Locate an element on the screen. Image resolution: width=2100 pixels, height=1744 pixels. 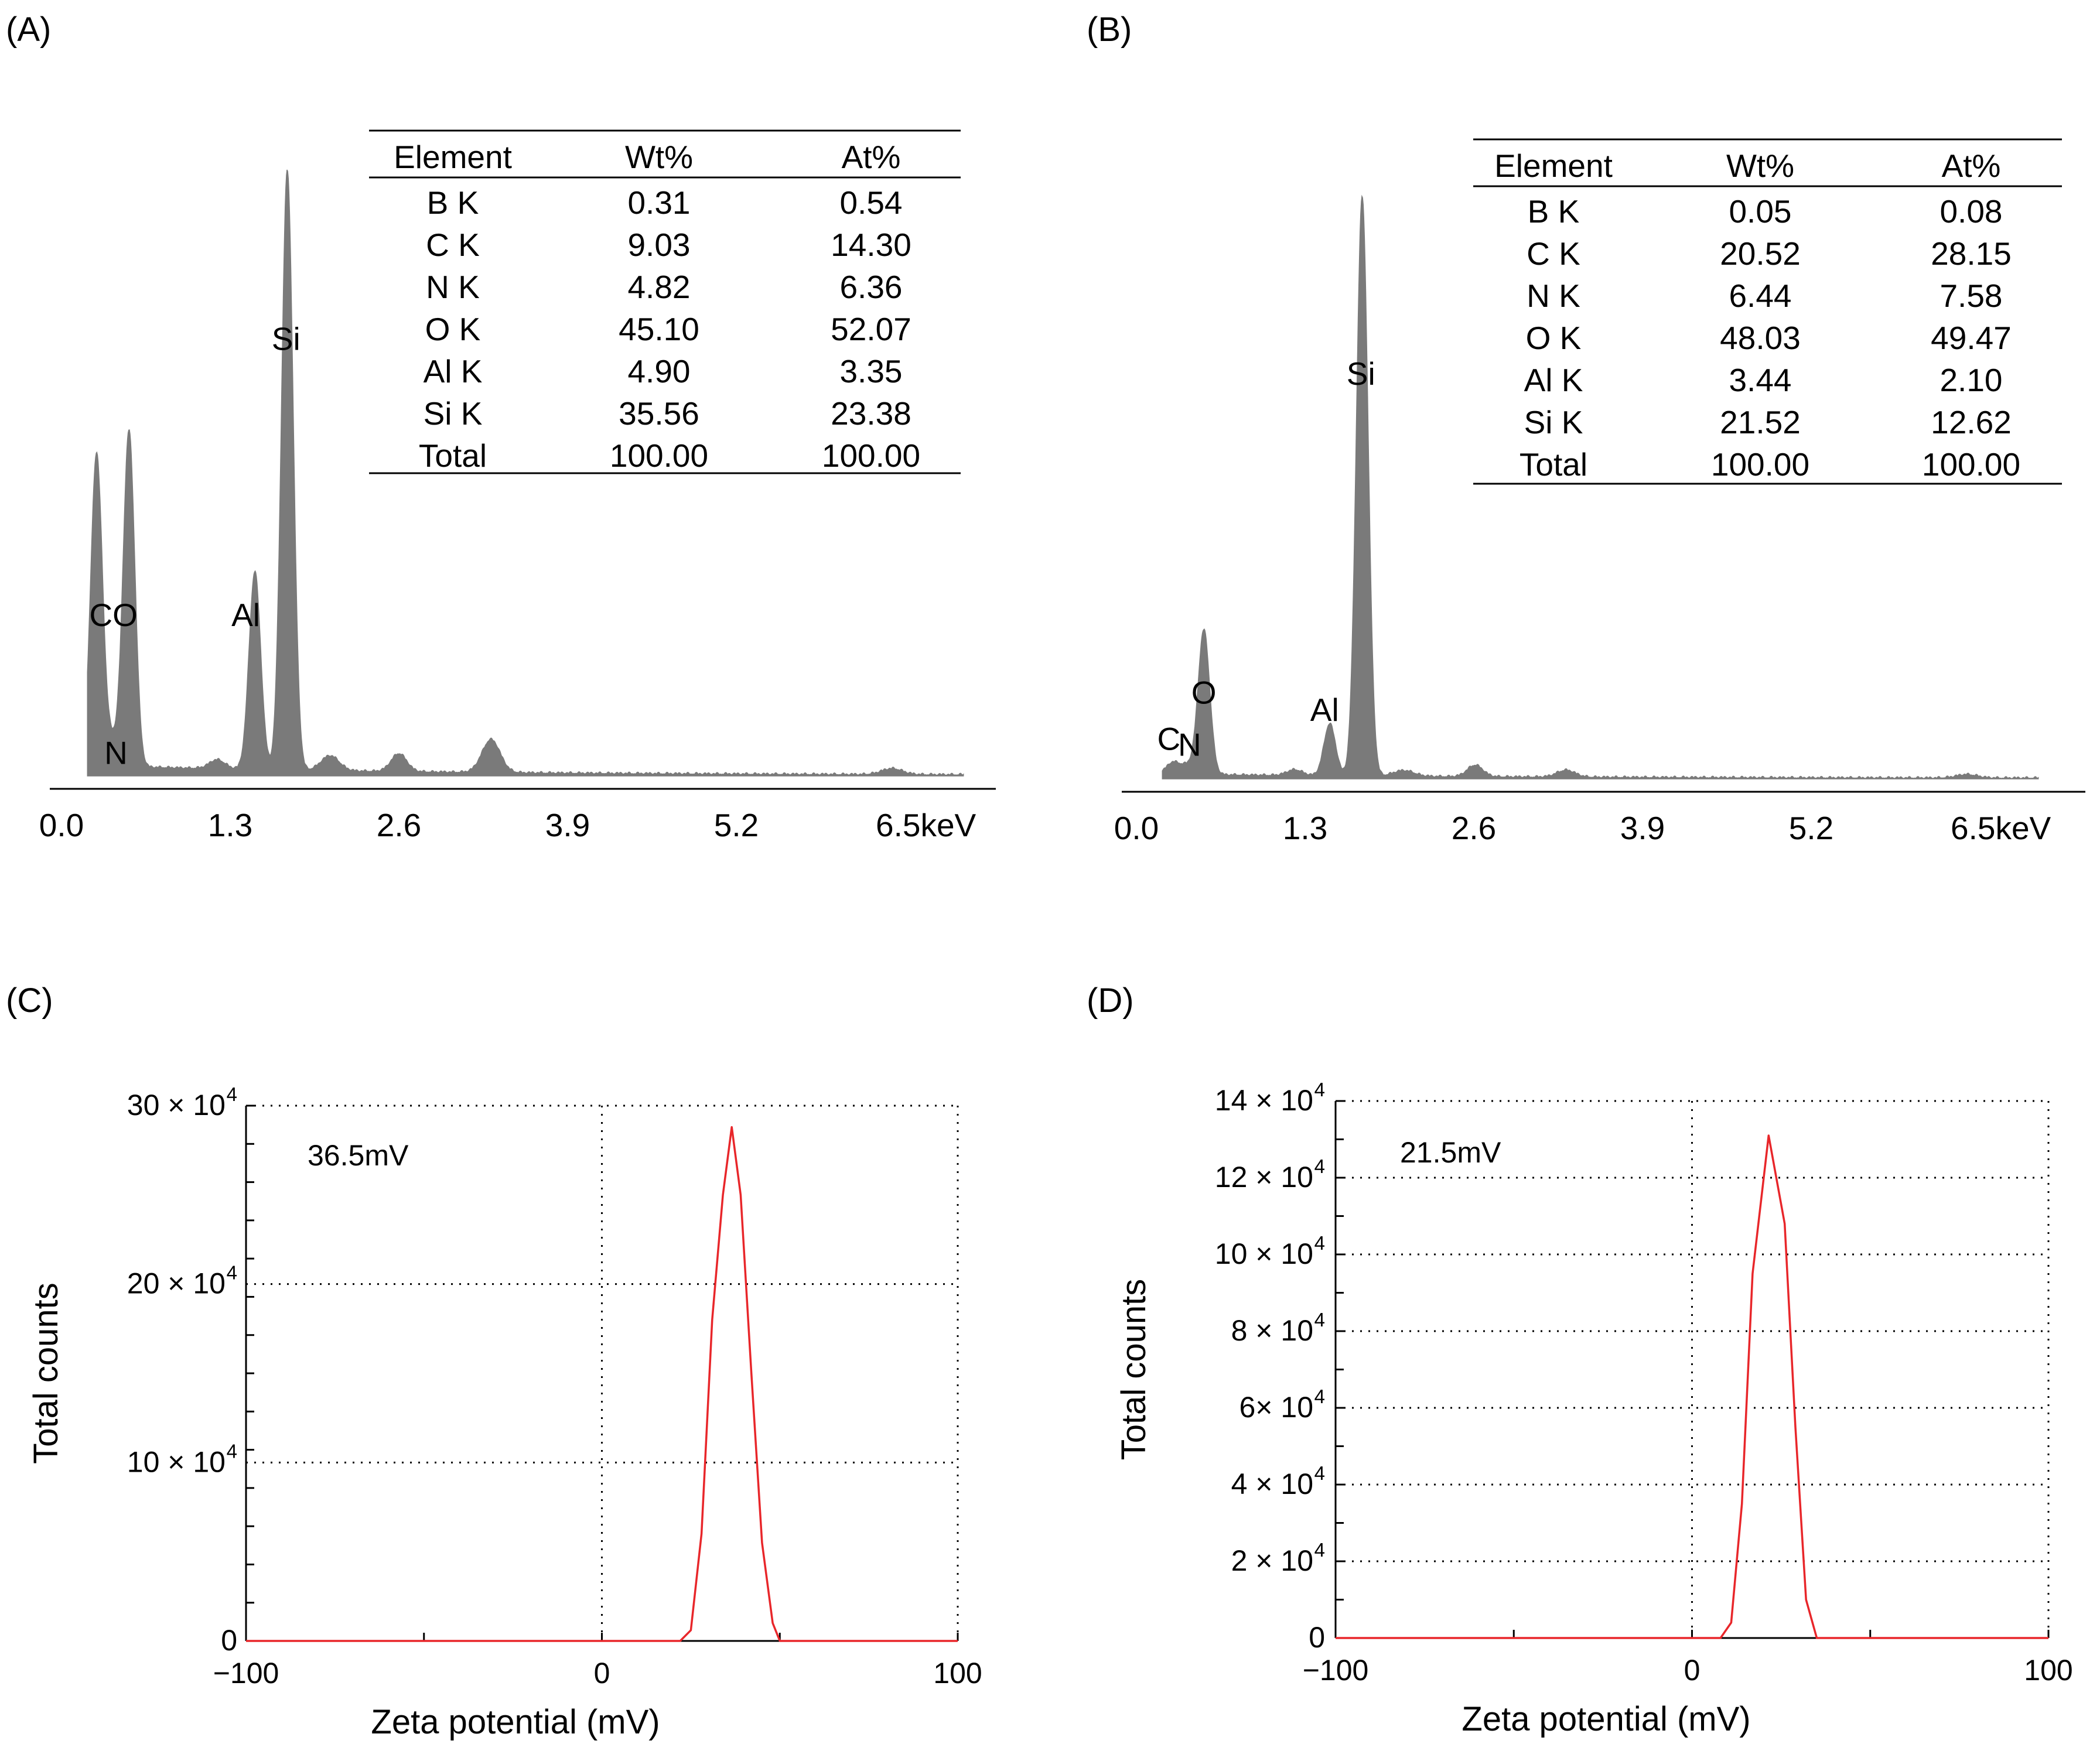
table-header: Wt% is located at coordinates (1760, 166).